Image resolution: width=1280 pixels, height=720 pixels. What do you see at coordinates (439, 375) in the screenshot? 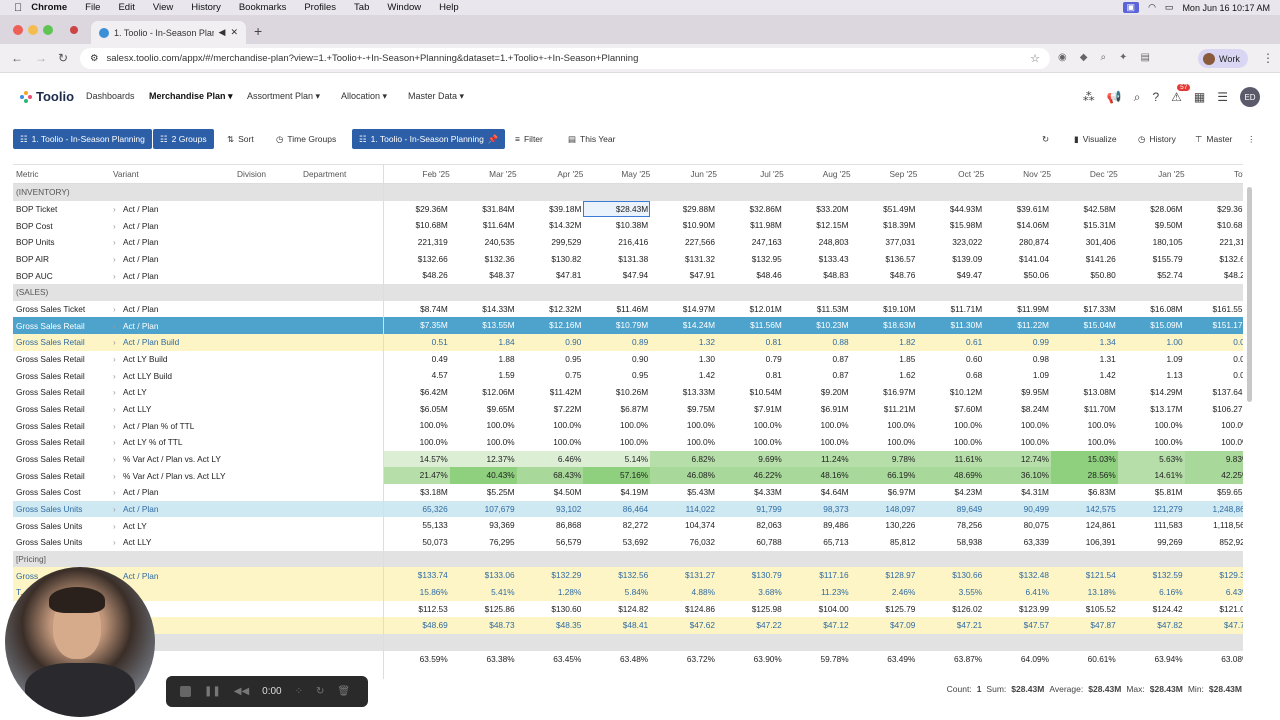
I see `value-cell: 4.57` at bounding box center [439, 375].